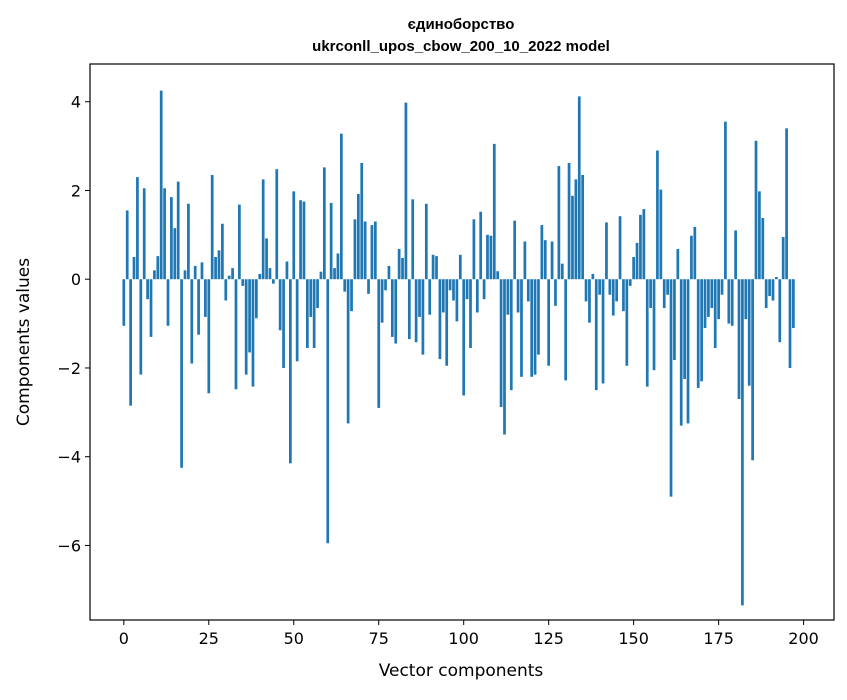  What do you see at coordinates (718, 638) in the screenshot?
I see `x-tick-label: 175` at bounding box center [718, 638].